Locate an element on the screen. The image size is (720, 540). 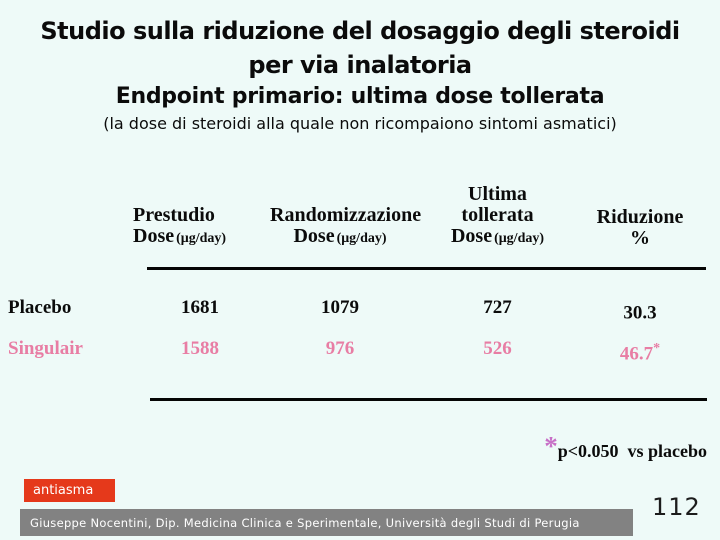
table-rule-top is located at coordinates (426, 268).